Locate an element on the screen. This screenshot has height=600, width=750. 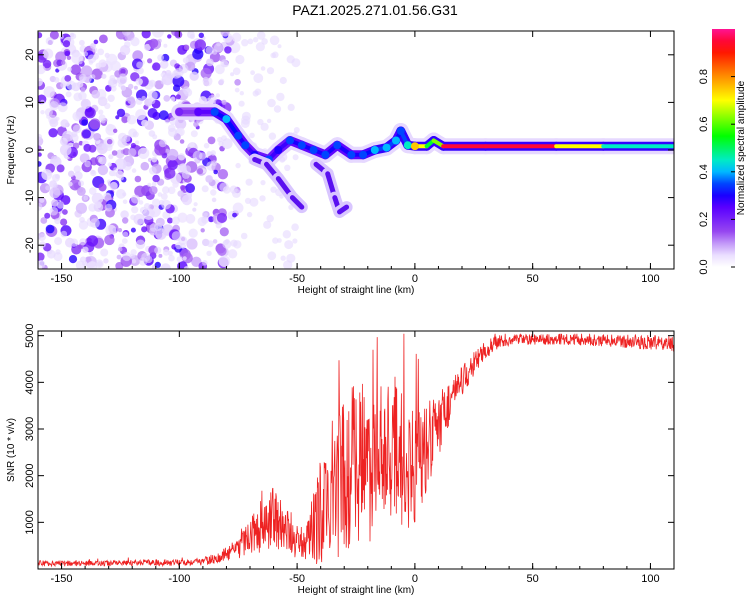
colorbar-tick-label: 0.0 is located at coordinates (704, 266).